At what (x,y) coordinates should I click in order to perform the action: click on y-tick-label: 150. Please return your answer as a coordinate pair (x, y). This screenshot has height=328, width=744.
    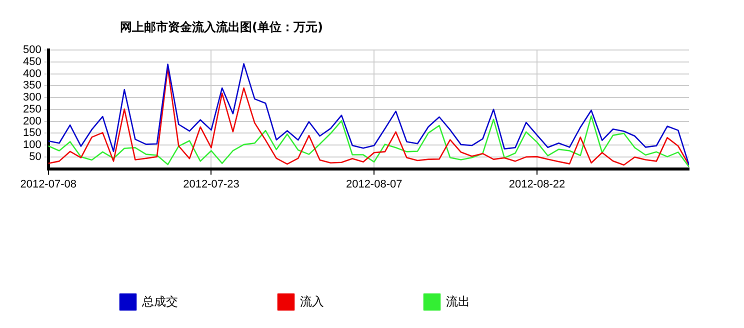
    Looking at the image, I should click on (32, 133).